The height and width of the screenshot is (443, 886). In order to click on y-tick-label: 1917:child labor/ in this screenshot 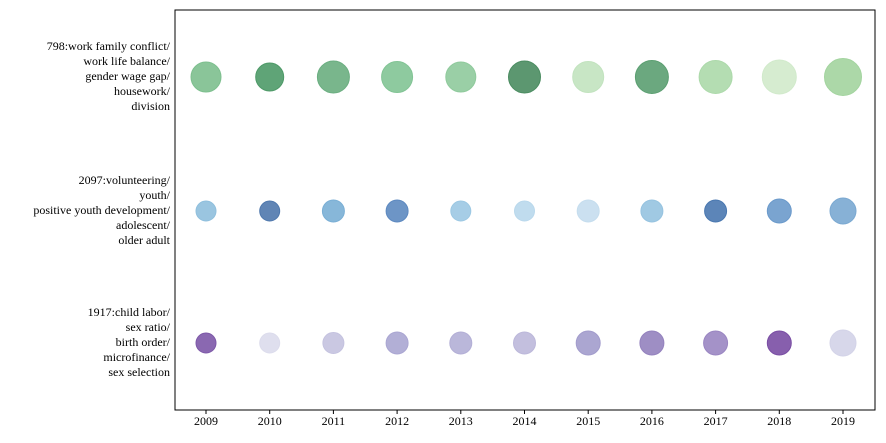, I will do `click(129, 312)`.